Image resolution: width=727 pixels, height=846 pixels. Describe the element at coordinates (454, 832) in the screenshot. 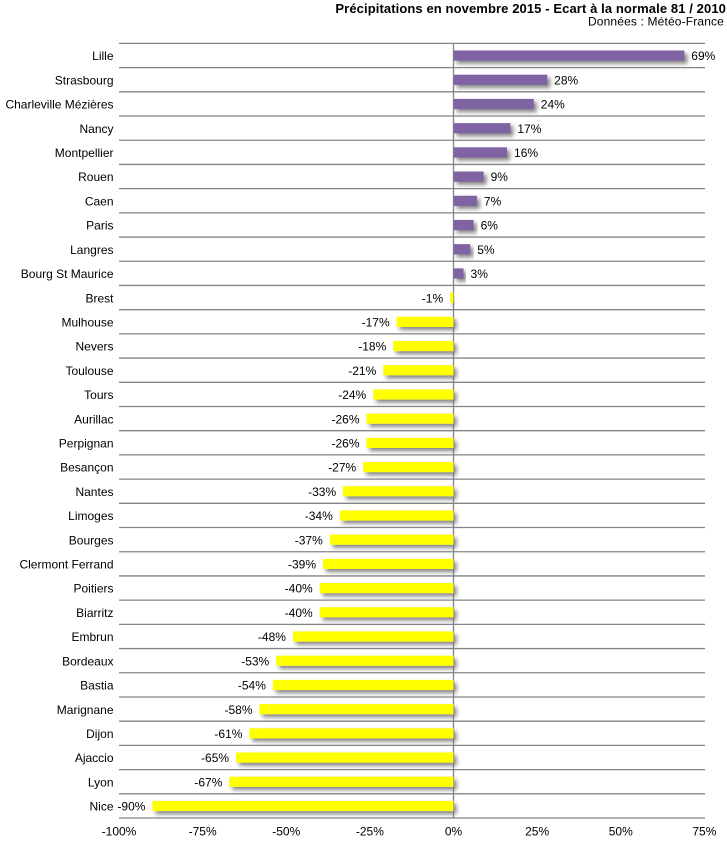

I see `svg-text: 0%` at that location.